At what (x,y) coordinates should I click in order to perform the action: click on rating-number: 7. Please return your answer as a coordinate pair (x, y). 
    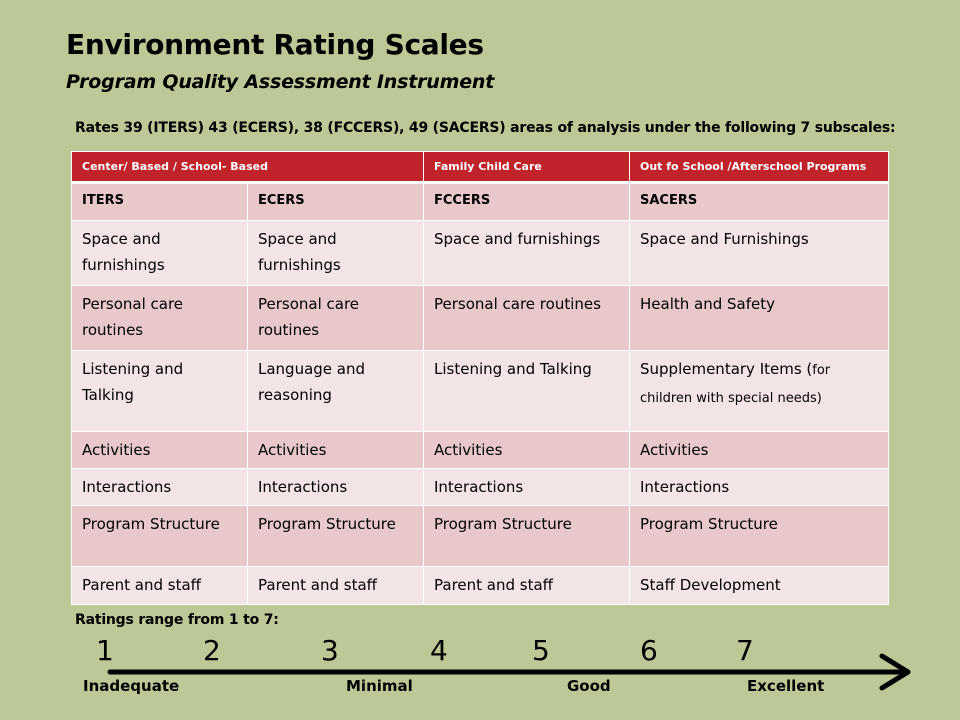
    Looking at the image, I should click on (745, 650).